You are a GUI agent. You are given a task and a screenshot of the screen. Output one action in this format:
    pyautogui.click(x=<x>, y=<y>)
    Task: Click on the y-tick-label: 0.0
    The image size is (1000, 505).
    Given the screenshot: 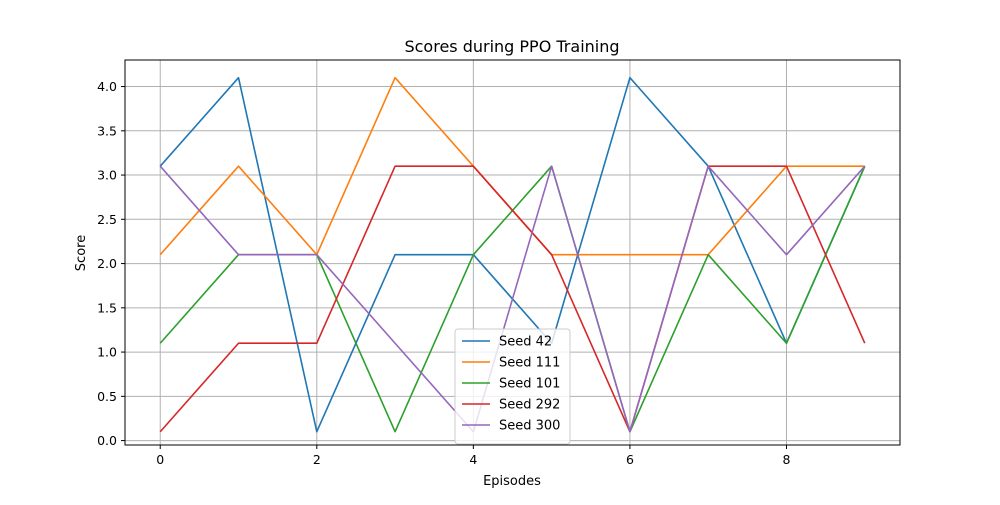 What is the action you would take?
    pyautogui.click(x=107, y=440)
    